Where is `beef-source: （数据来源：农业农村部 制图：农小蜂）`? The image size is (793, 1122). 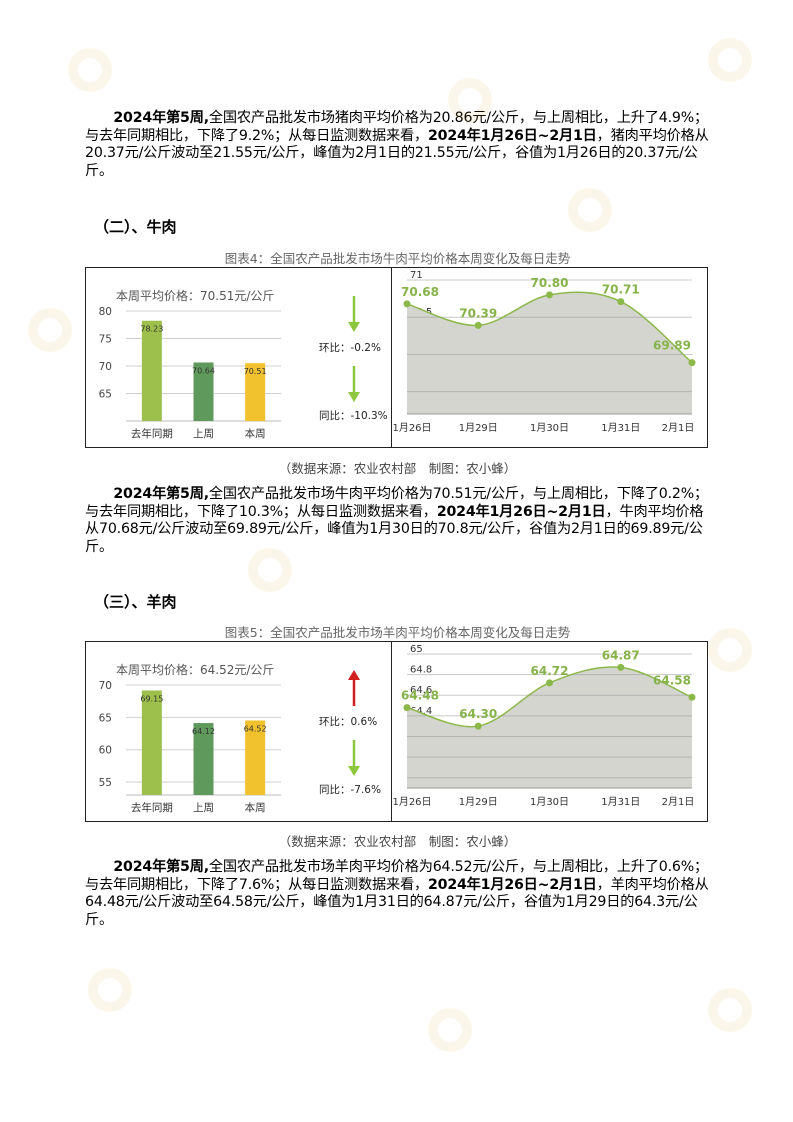
beef-source: （数据来源：农业农村部 制图：农小蜂） is located at coordinates (397, 468).